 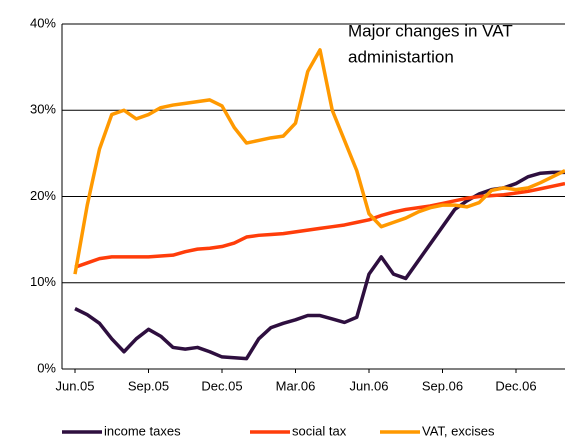 I want to click on legend-label: income taxes, so click(x=142, y=430).